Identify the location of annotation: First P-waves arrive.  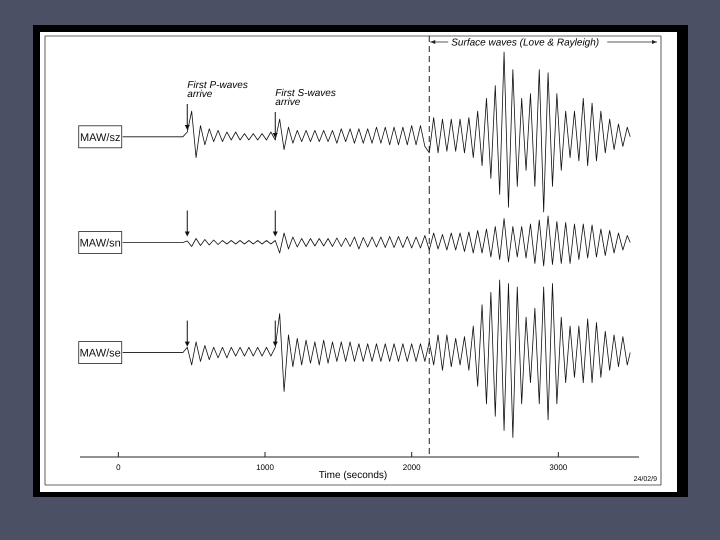
(217, 90).